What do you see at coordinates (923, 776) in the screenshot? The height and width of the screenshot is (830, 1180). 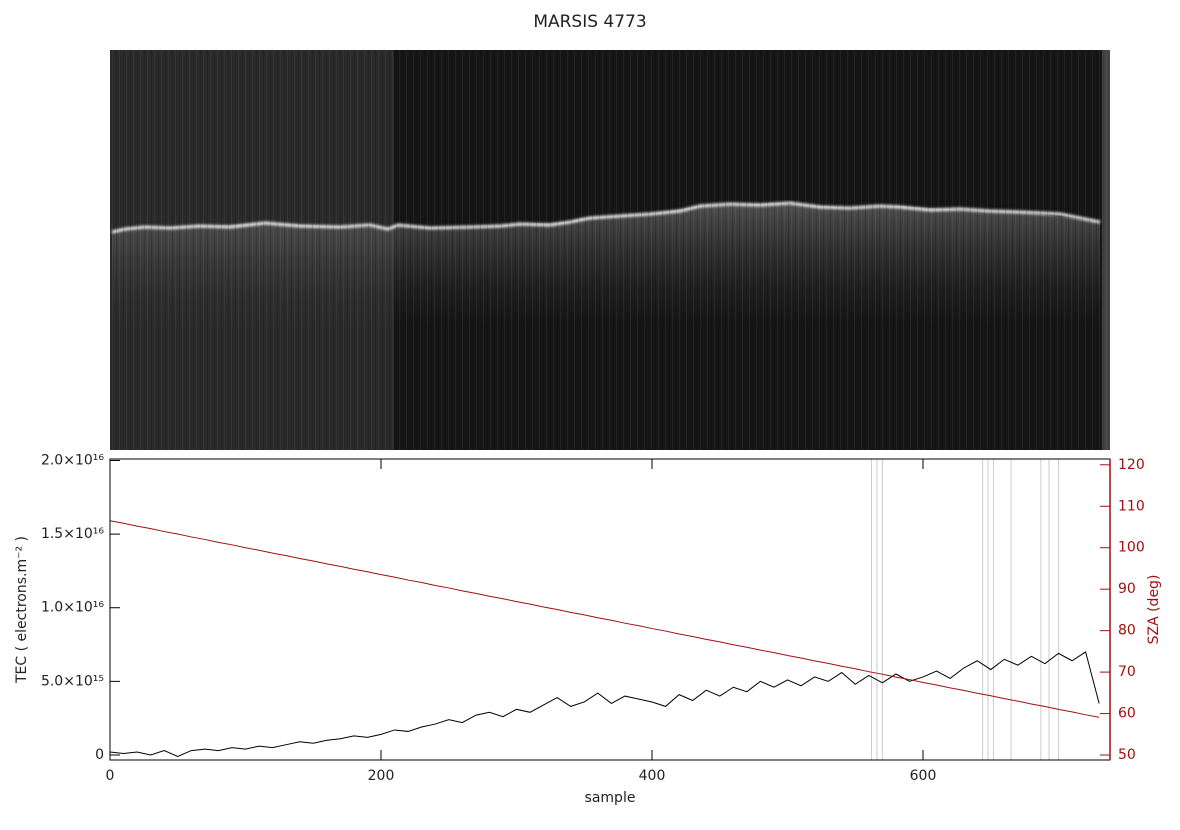 I see `x-tick-label: 600` at bounding box center [923, 776].